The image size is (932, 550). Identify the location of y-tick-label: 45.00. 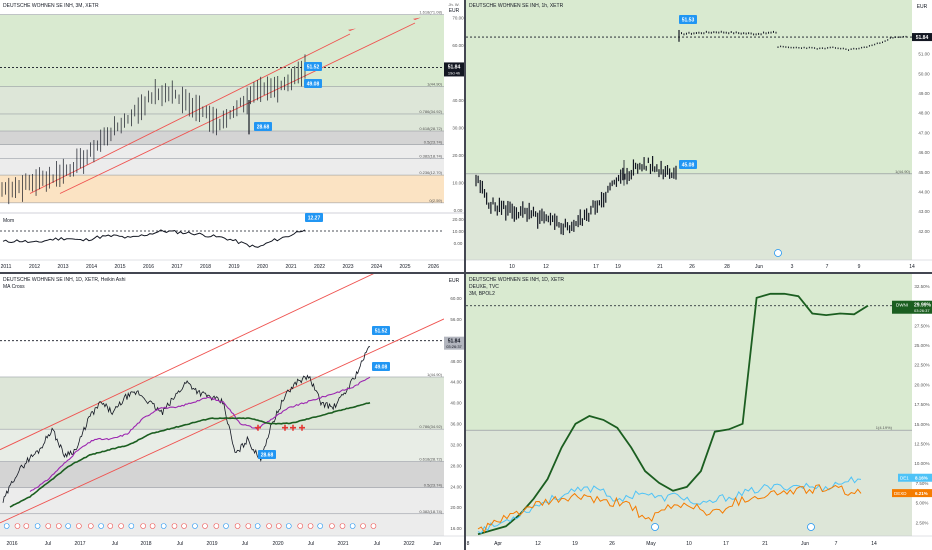
(924, 172).